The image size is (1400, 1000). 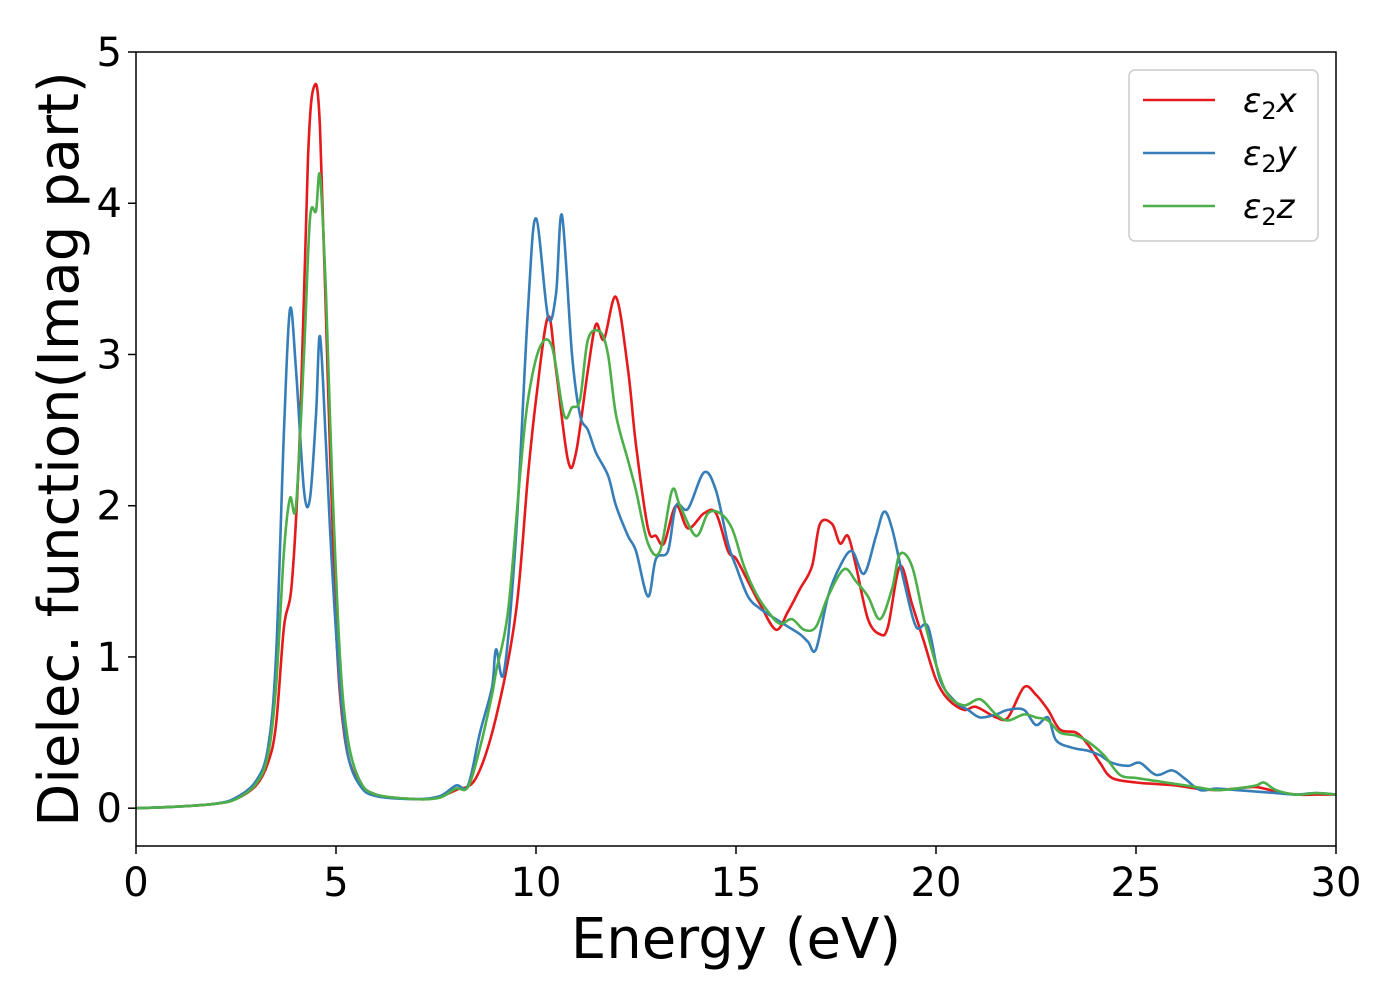 I want to click on legend-box, so click(x=1223, y=155).